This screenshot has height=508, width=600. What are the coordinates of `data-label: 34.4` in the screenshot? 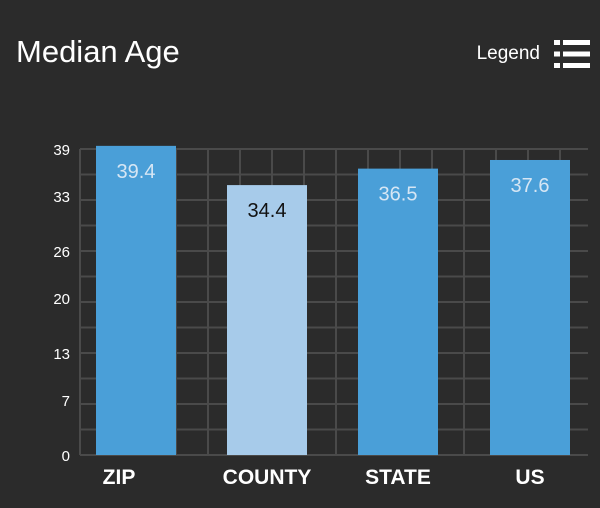 It's located at (267, 211).